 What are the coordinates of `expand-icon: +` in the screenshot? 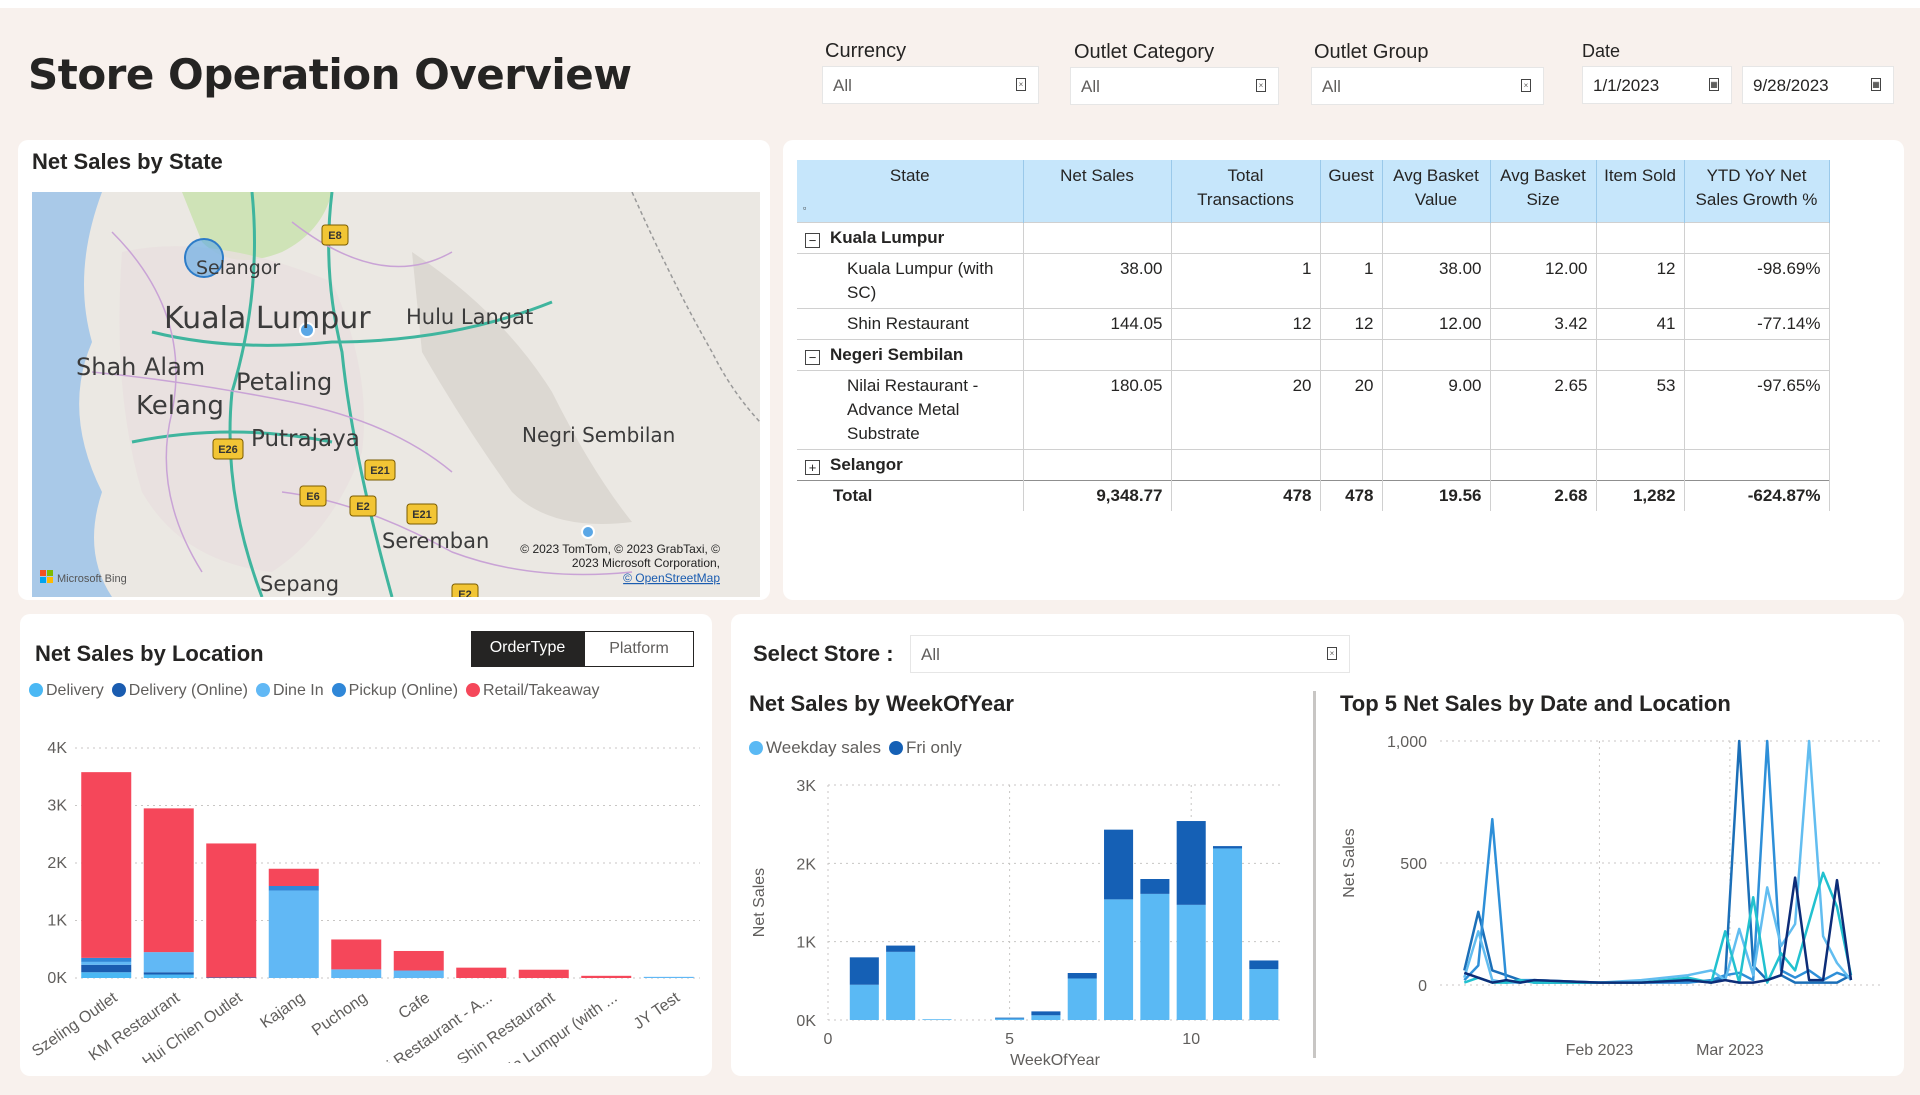 It's located at (812, 467).